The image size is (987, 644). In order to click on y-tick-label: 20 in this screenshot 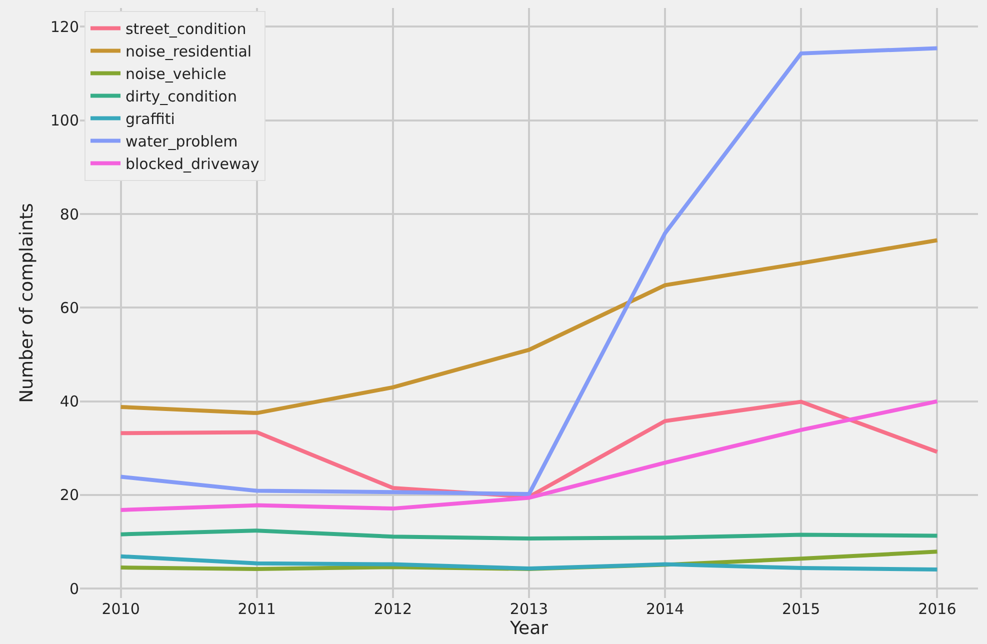, I will do `click(69, 495)`.